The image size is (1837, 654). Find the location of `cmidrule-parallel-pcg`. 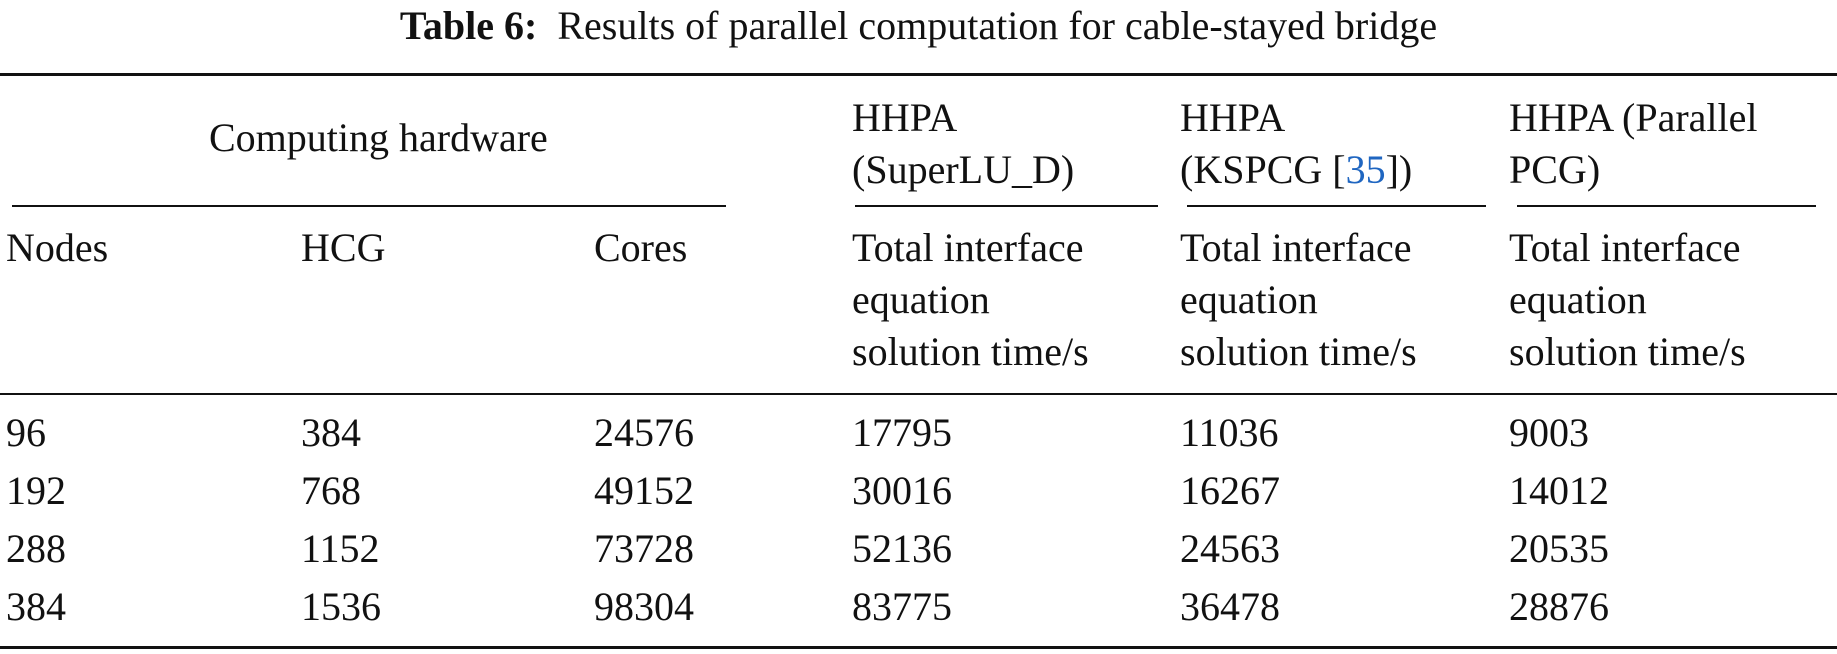

cmidrule-parallel-pcg is located at coordinates (1666, 206).